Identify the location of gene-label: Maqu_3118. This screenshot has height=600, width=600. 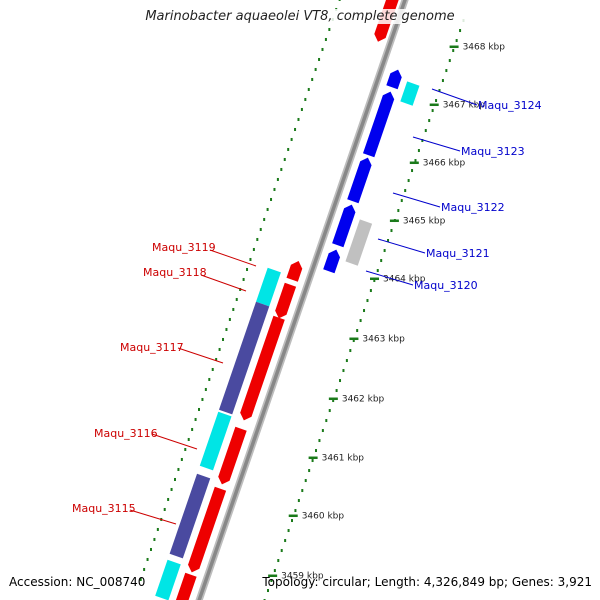
(175, 272).